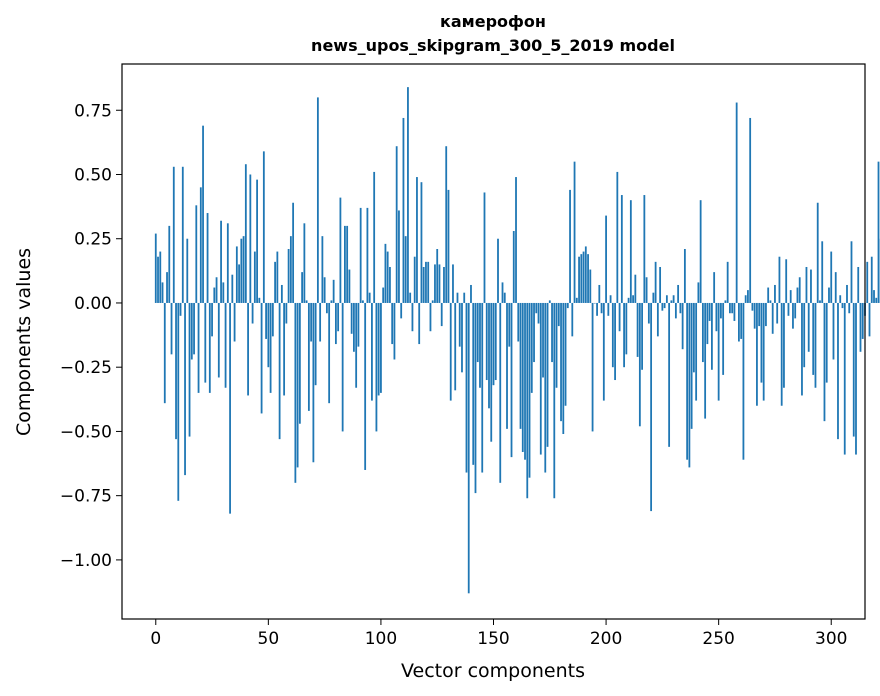 The height and width of the screenshot is (696, 880). Describe the element at coordinates (493, 671) in the screenshot. I see `x-axis-label: Vector components` at that location.